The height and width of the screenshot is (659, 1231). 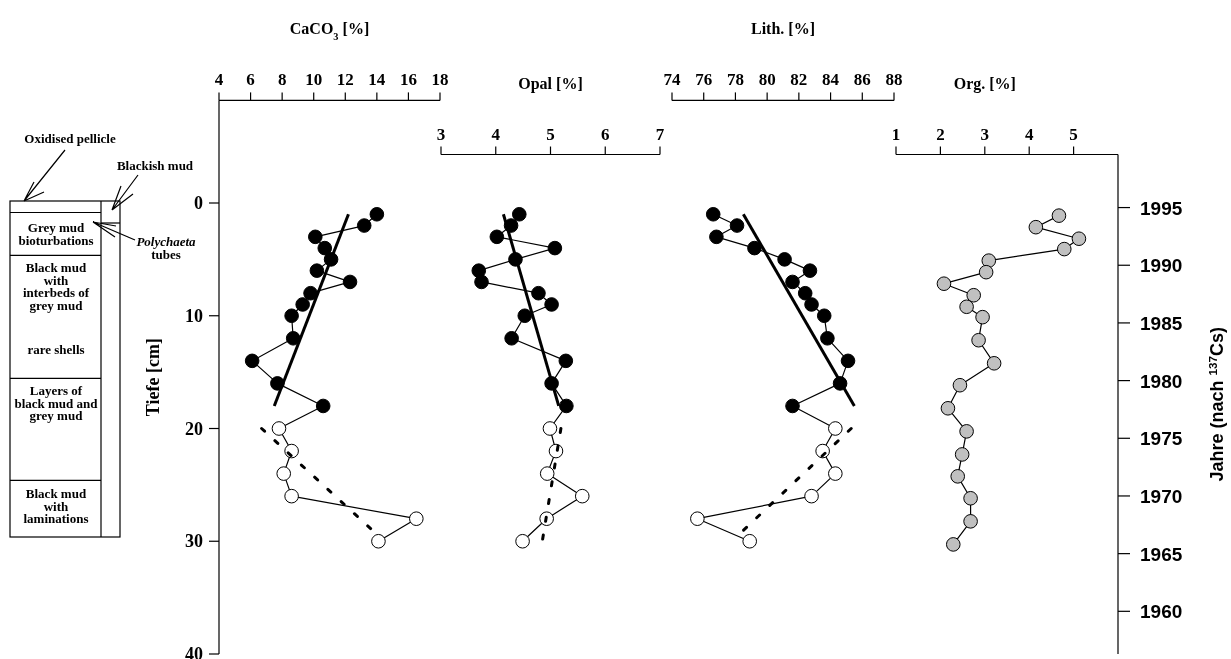 What do you see at coordinates (194, 428) in the screenshot?
I see `y-tick-label: 20` at bounding box center [194, 428].